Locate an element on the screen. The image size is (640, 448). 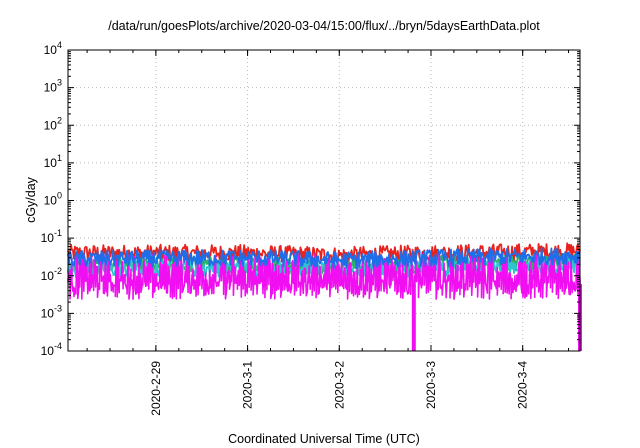
y-tick-label: 10³ is located at coordinates (53, 86).